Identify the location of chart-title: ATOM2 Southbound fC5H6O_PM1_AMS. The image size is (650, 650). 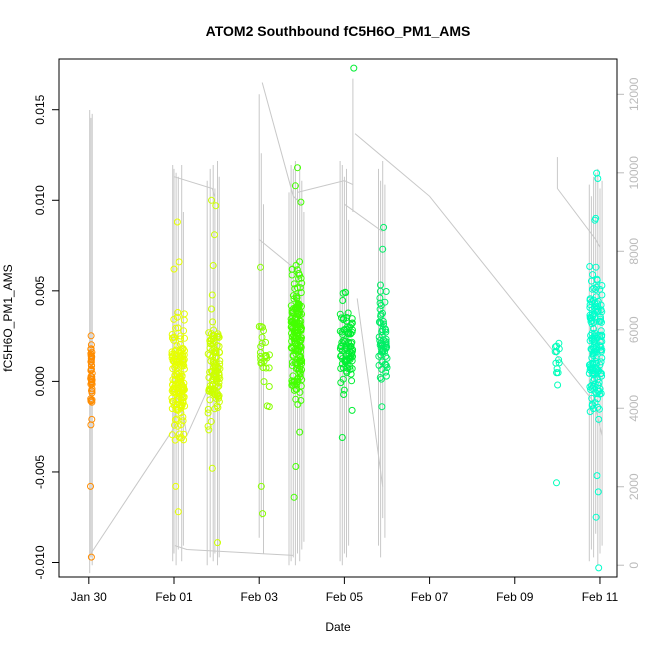
(338, 31).